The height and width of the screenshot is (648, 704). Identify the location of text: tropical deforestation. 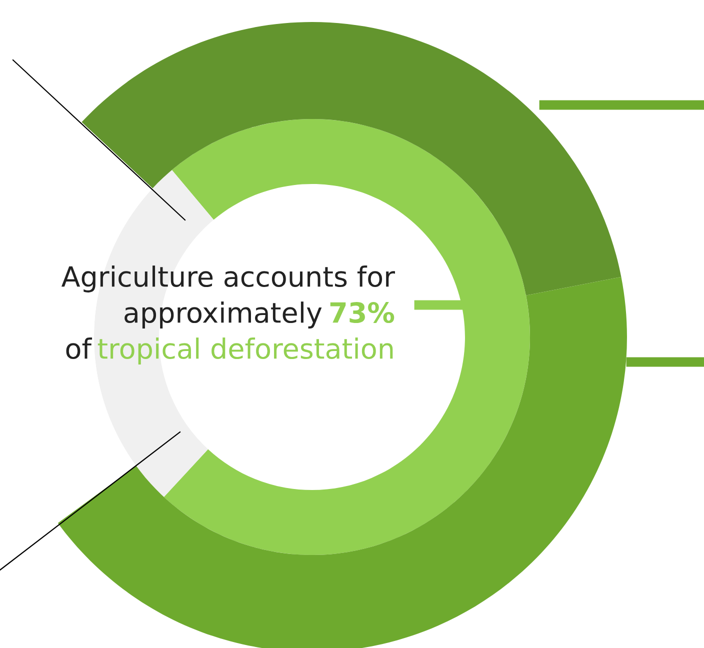
(245, 351).